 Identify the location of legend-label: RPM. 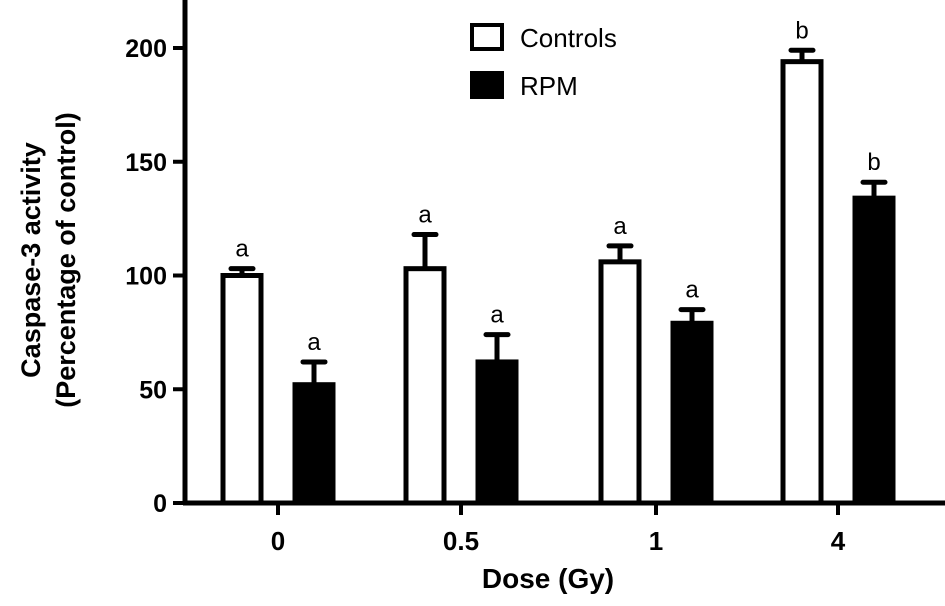
(549, 86).